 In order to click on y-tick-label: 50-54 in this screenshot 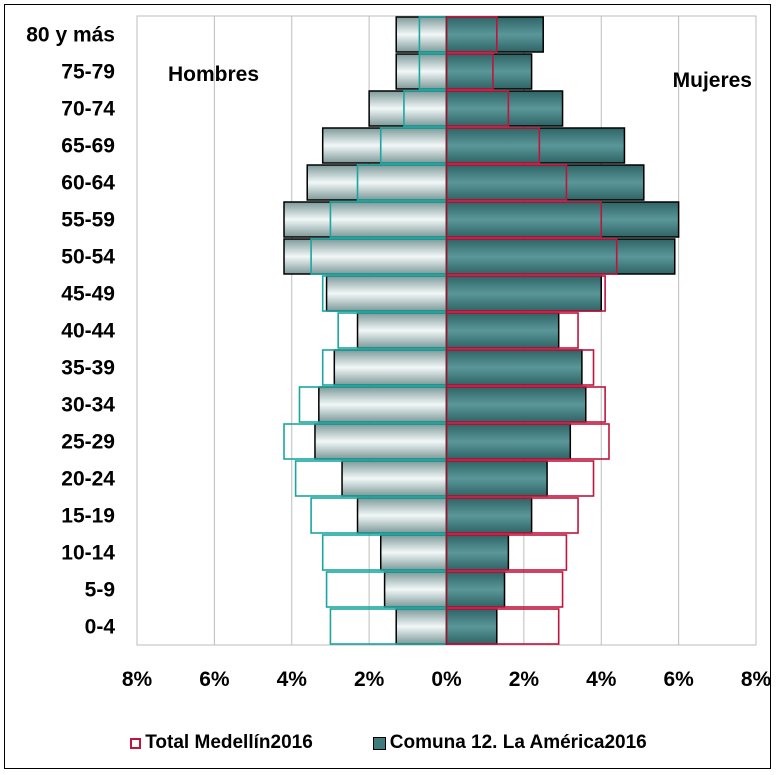, I will do `click(88, 257)`.